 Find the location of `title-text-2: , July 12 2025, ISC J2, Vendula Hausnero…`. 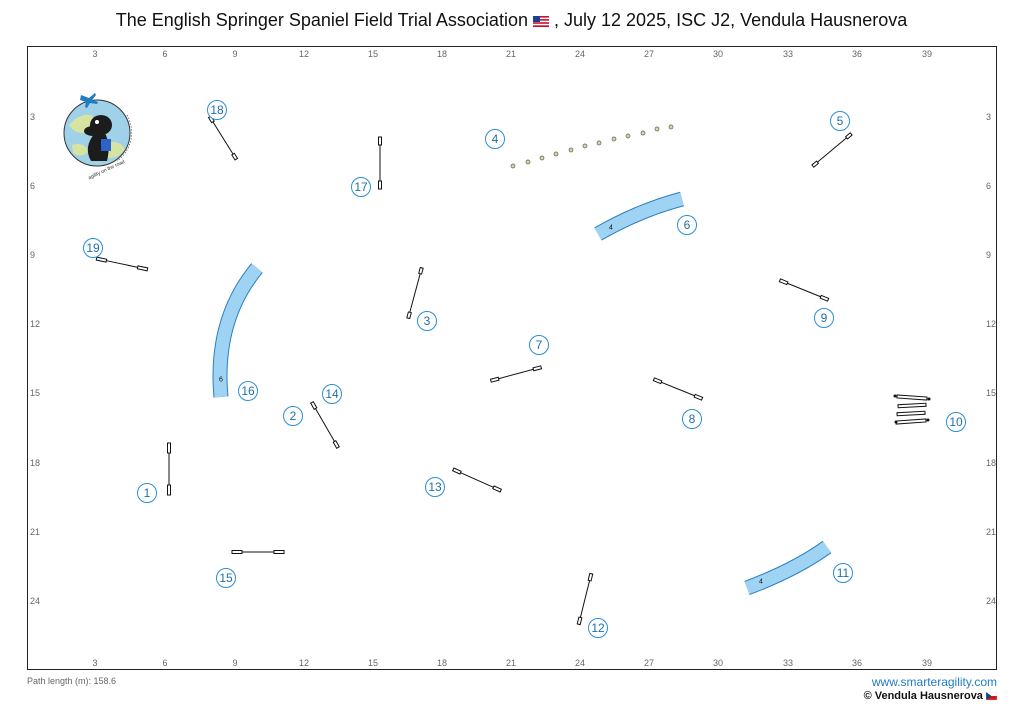

title-text-2: , July 12 2025, ISC J2, Vendula Hausnero… is located at coordinates (731, 20).